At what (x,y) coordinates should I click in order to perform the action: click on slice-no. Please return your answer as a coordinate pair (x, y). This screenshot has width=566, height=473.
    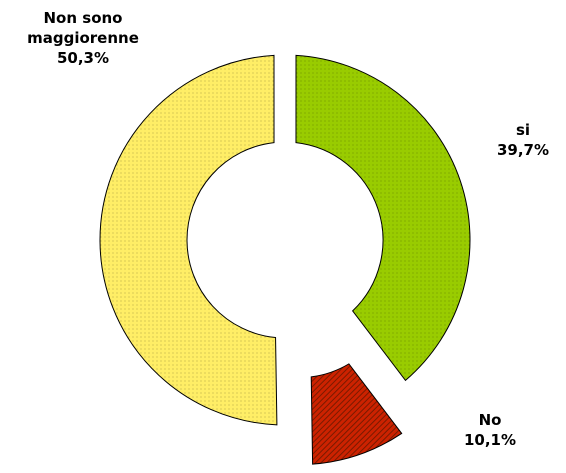
    Looking at the image, I should click on (356, 414).